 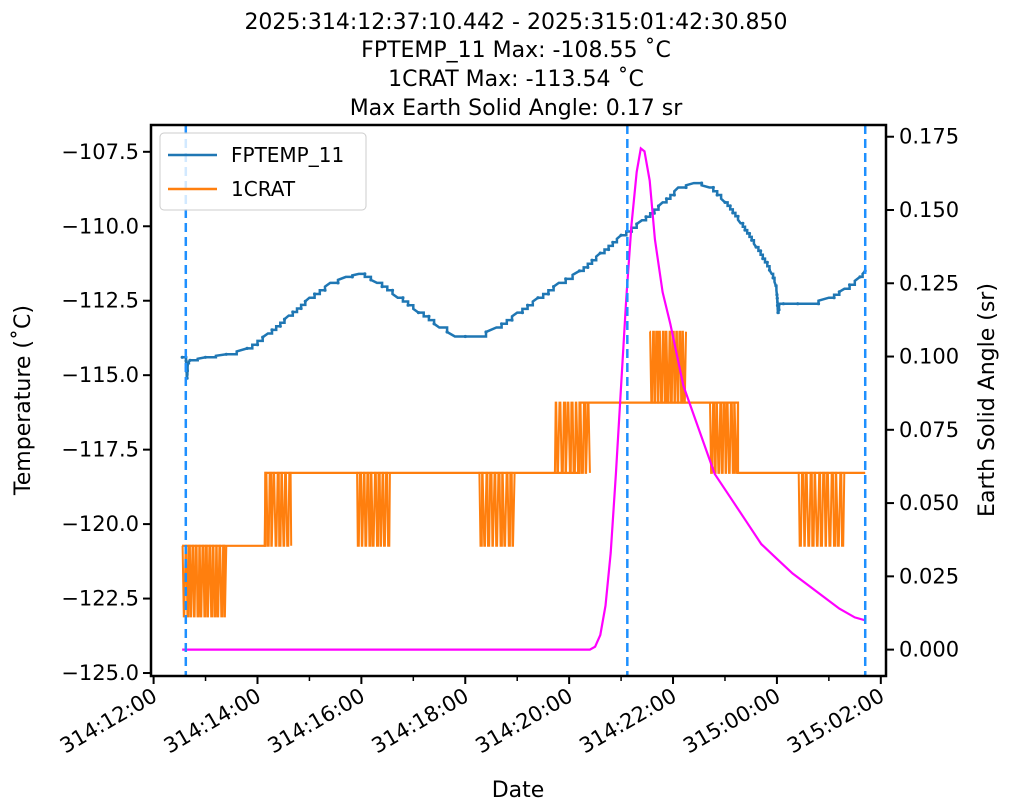 What do you see at coordinates (929, 357) in the screenshot?
I see `y-right-tick-label-4: 0.100` at bounding box center [929, 357].